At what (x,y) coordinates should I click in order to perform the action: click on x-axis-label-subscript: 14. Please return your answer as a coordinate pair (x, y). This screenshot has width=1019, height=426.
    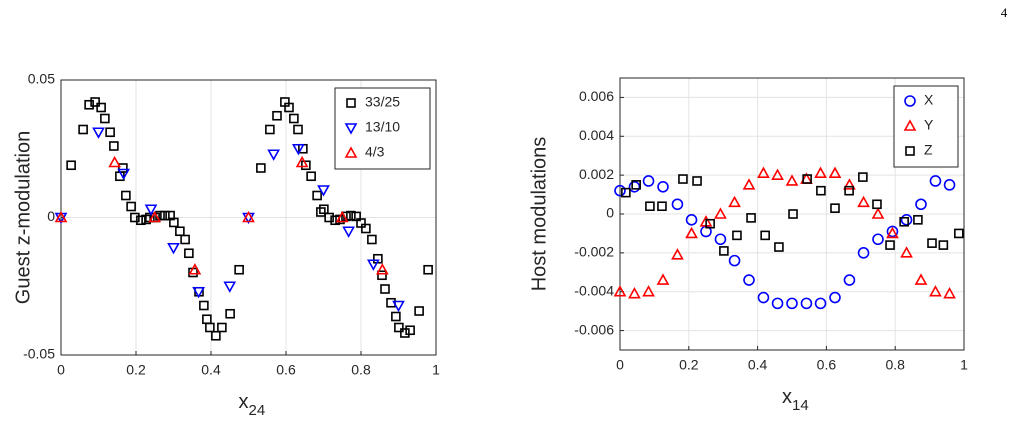
    Looking at the image, I should click on (800, 405).